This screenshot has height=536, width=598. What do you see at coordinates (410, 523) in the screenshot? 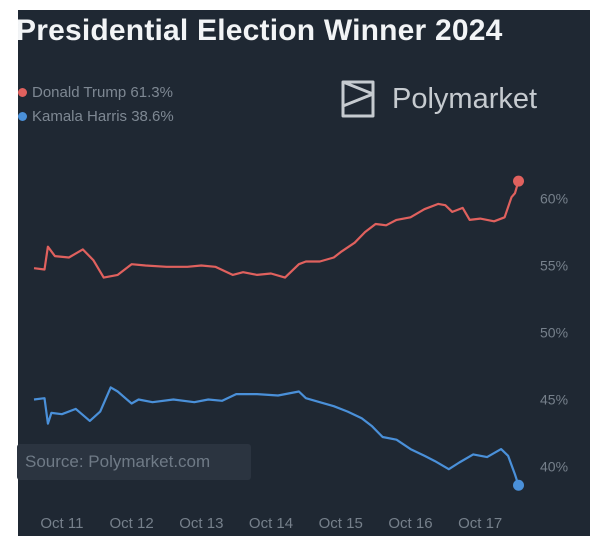
I see `x-tick-label: Oct 16` at bounding box center [410, 523].